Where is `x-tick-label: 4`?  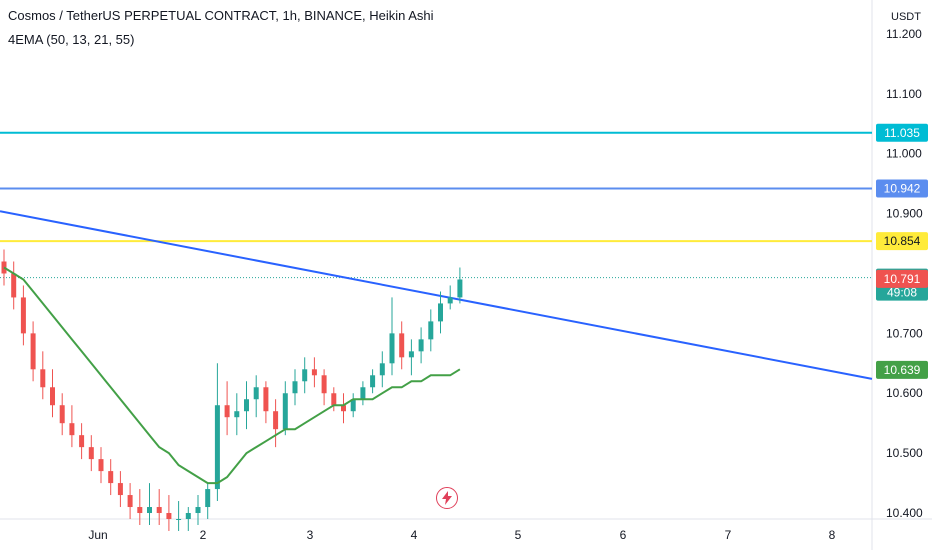 x-tick-label: 4 is located at coordinates (414, 535).